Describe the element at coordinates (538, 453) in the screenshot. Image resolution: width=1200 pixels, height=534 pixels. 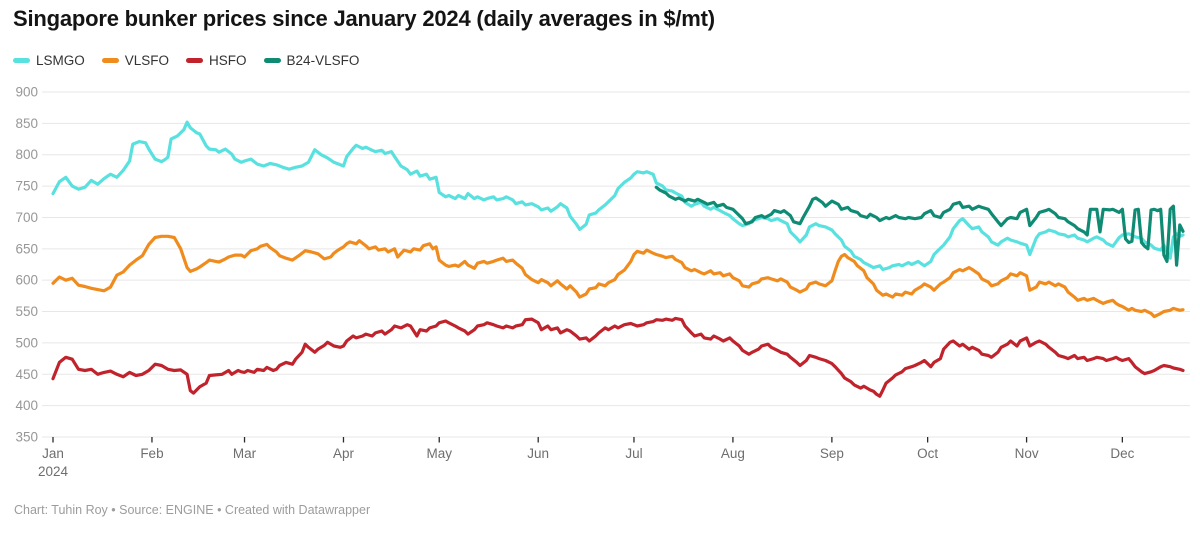
I see `x-axis-label: Jun` at that location.